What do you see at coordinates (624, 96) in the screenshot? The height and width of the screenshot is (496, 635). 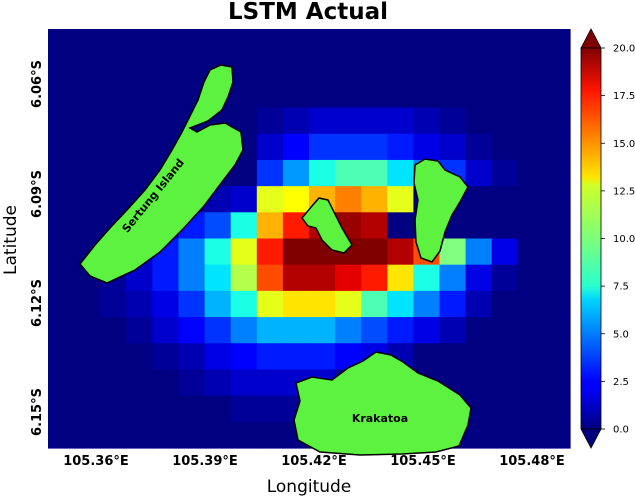 I see `colorbar-tick-label: 17.5` at bounding box center [624, 96].